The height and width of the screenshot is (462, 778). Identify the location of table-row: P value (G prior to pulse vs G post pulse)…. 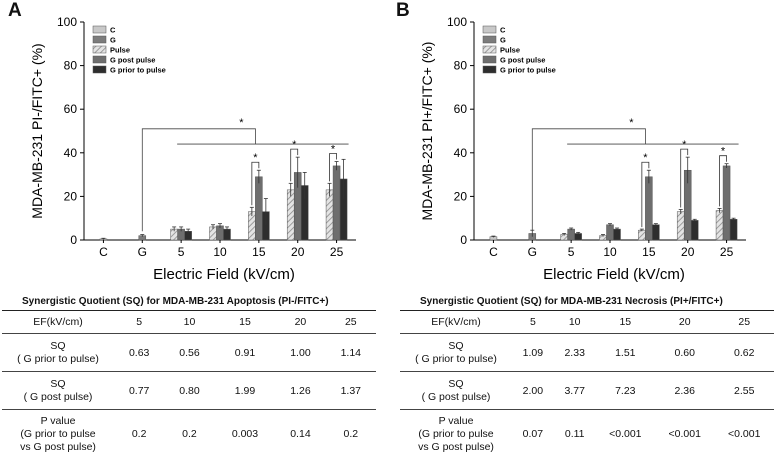
(587, 434).